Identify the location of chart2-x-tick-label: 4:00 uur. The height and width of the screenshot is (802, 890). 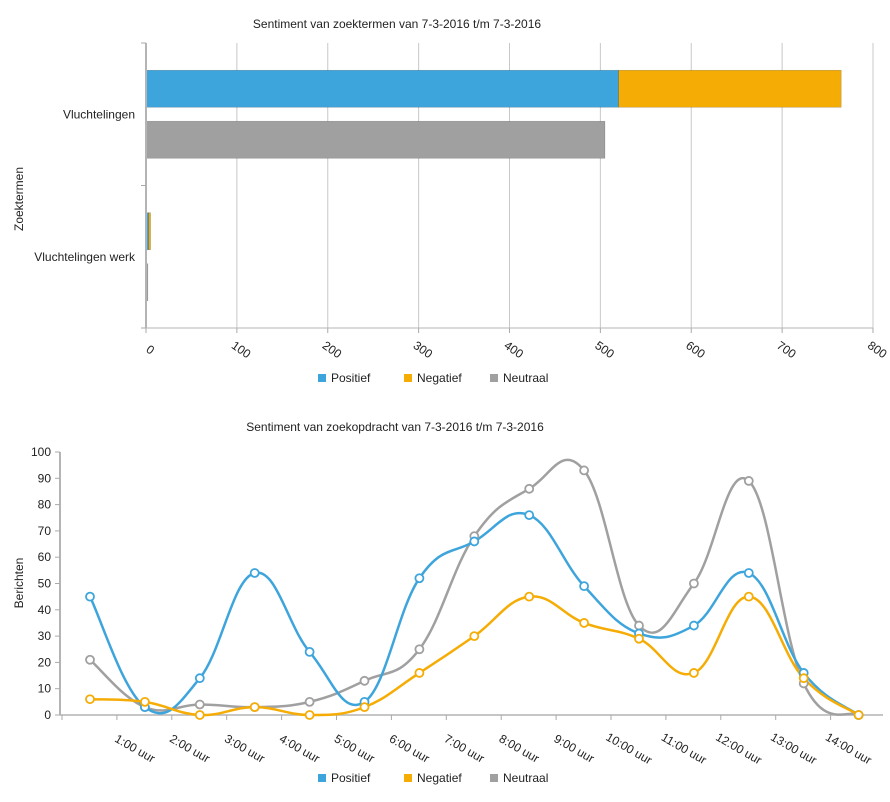
(299, 748).